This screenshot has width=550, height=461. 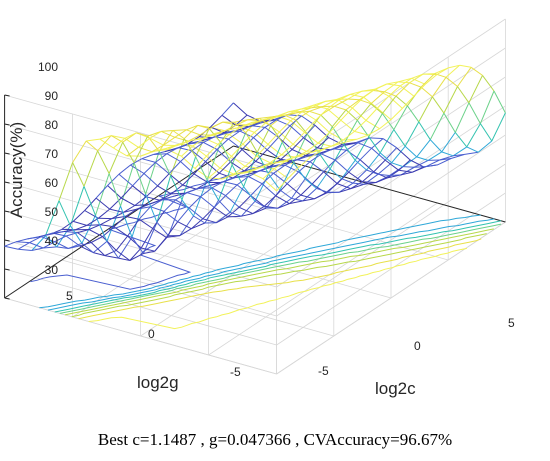 What do you see at coordinates (158, 382) in the screenshot?
I see `y-axis-label: log2g` at bounding box center [158, 382].